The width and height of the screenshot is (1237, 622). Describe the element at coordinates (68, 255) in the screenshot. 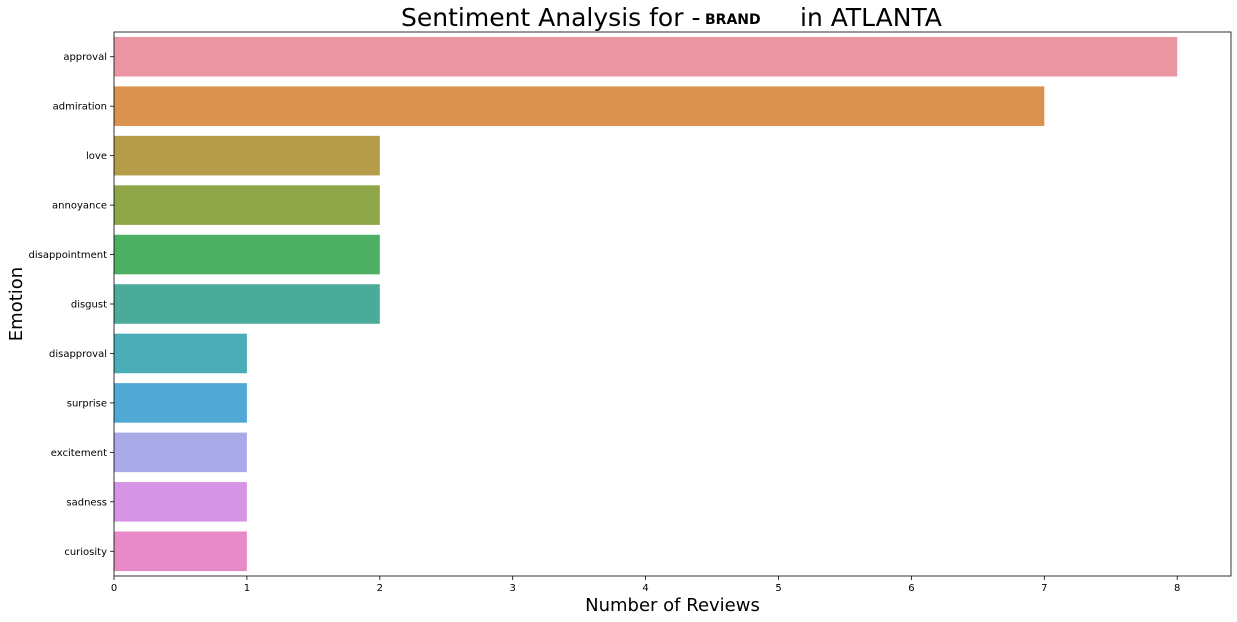

I see `y-tick-label: disappointment` at that location.